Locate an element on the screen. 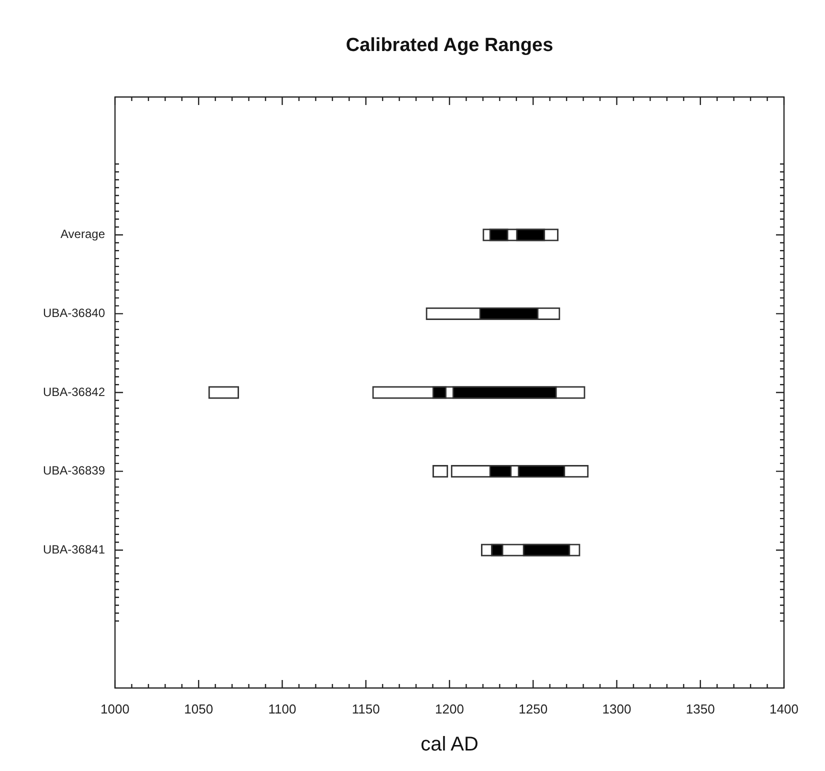 This screenshot has width=825, height=771. x-axis-title: cal AD is located at coordinates (449, 745).